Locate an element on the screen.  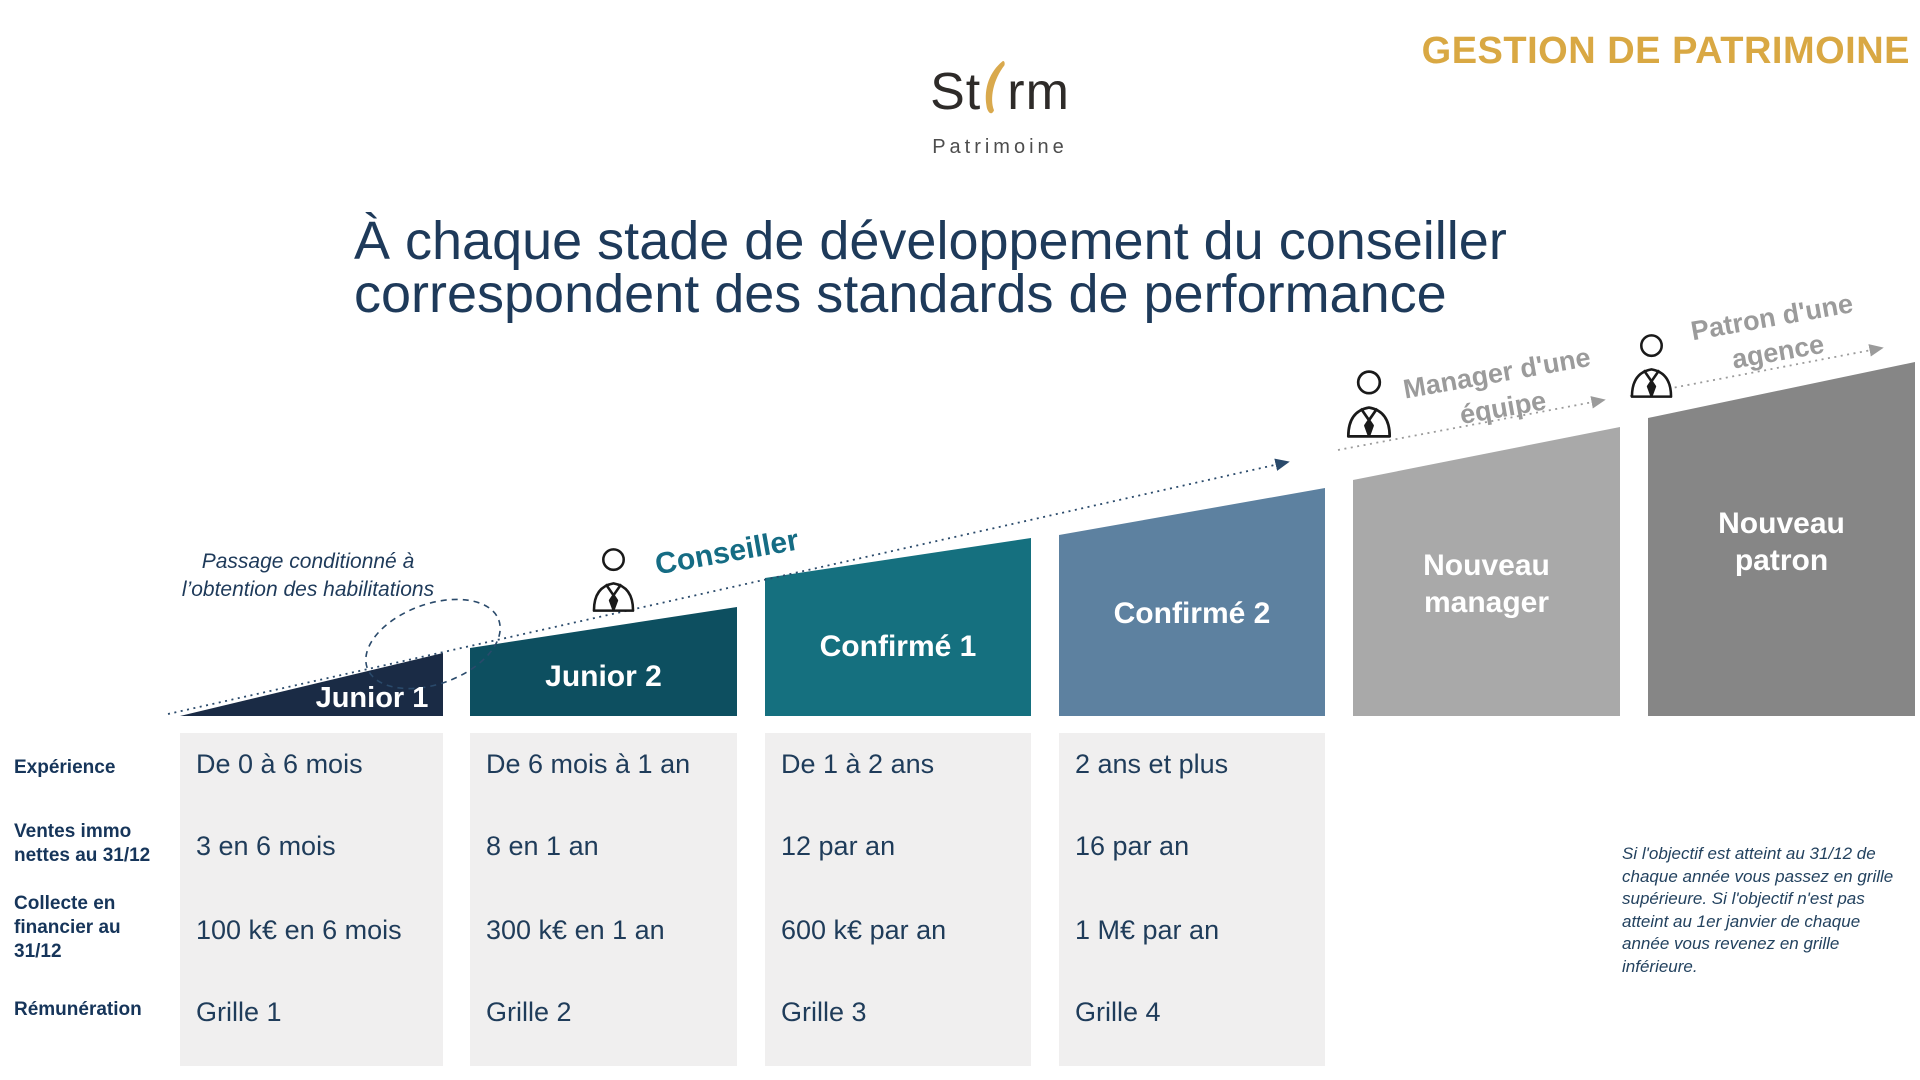
storm-logo: St rm Patrimoine is located at coordinates (1000, 105).